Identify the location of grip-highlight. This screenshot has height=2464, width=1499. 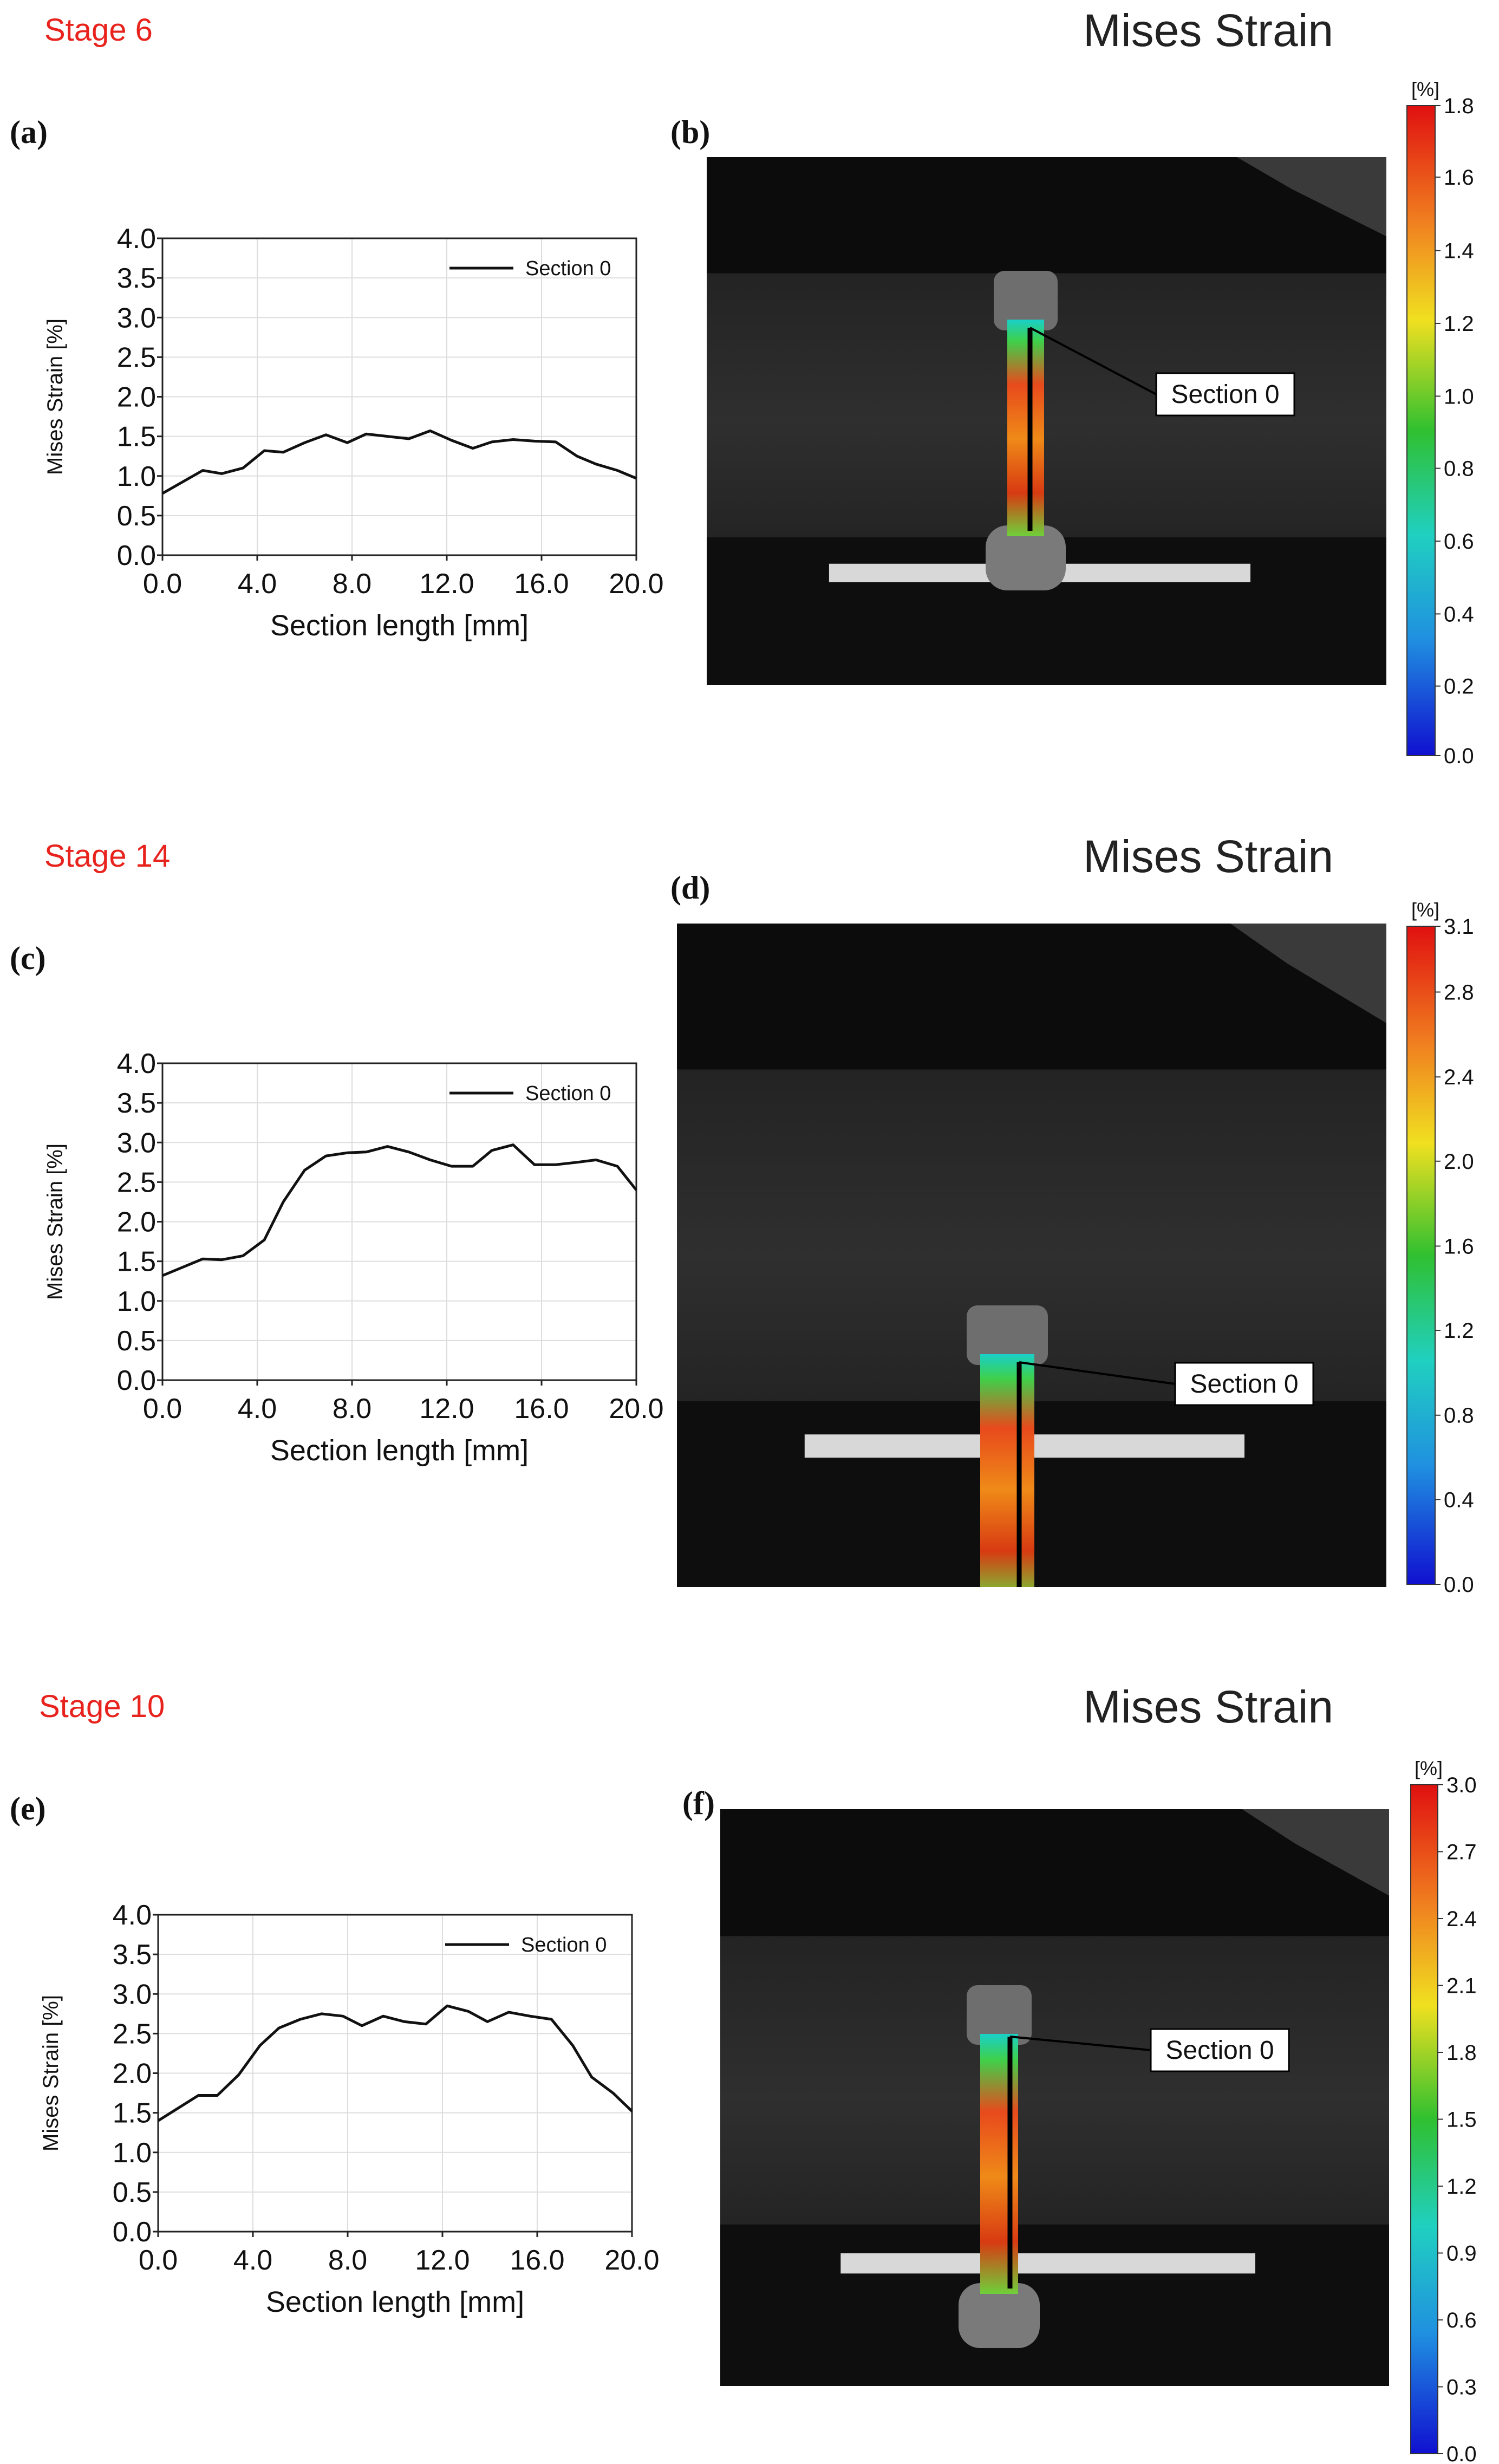
(1315, 1852).